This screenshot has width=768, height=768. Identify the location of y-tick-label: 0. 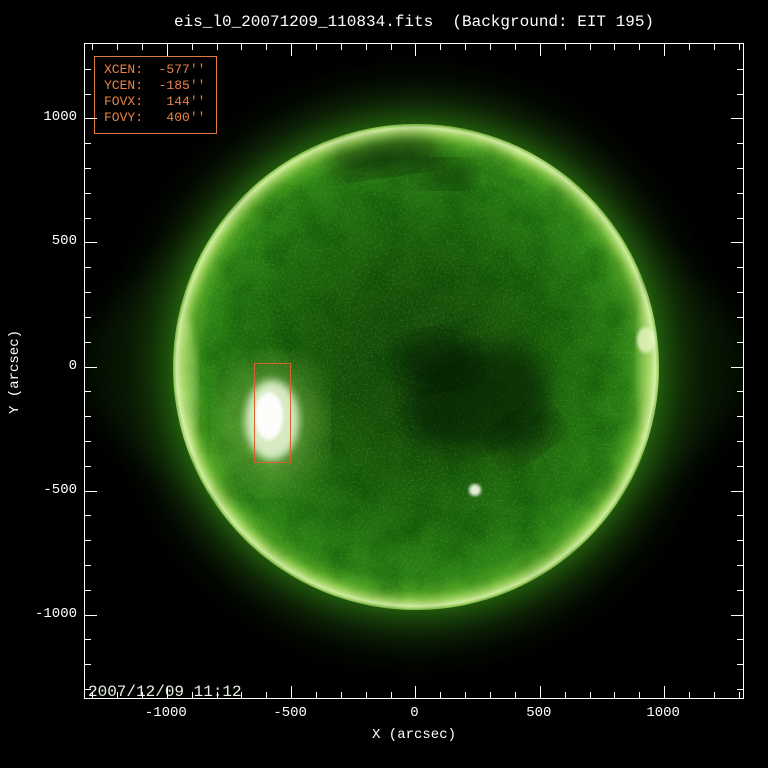
(72, 365).